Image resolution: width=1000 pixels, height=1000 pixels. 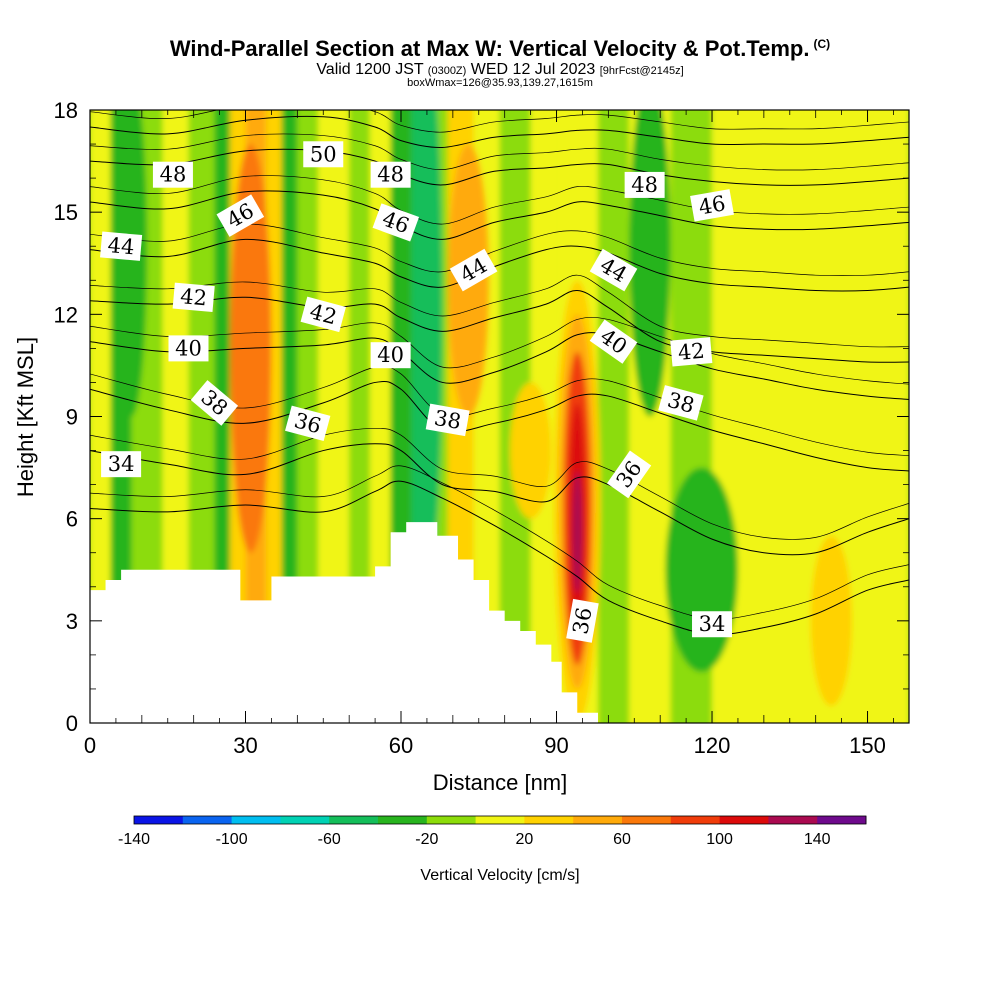 What do you see at coordinates (533, 69) in the screenshot?
I see `valid-date: WED 12 Jul 2023` at bounding box center [533, 69].